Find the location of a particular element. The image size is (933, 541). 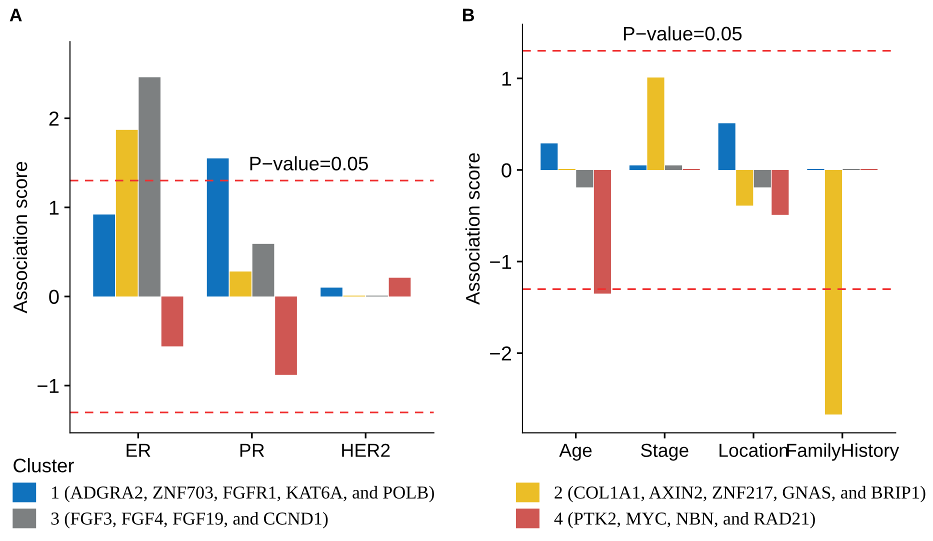

text: B is located at coordinates (468, 15).